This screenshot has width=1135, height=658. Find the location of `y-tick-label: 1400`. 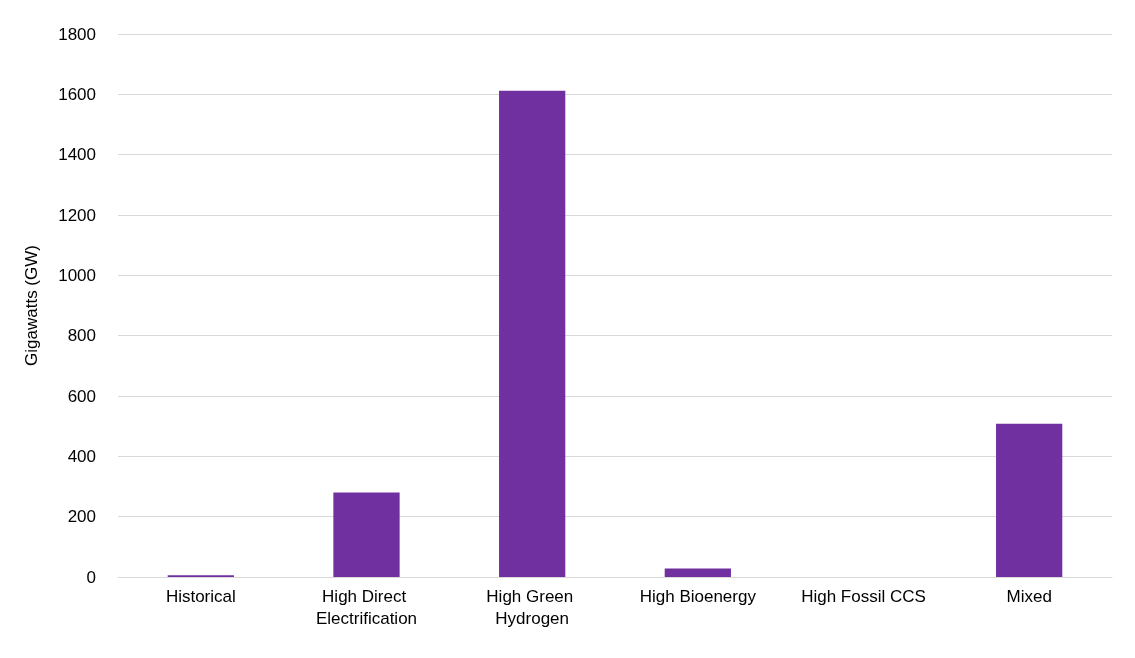

y-tick-label: 1400 is located at coordinates (77, 155).